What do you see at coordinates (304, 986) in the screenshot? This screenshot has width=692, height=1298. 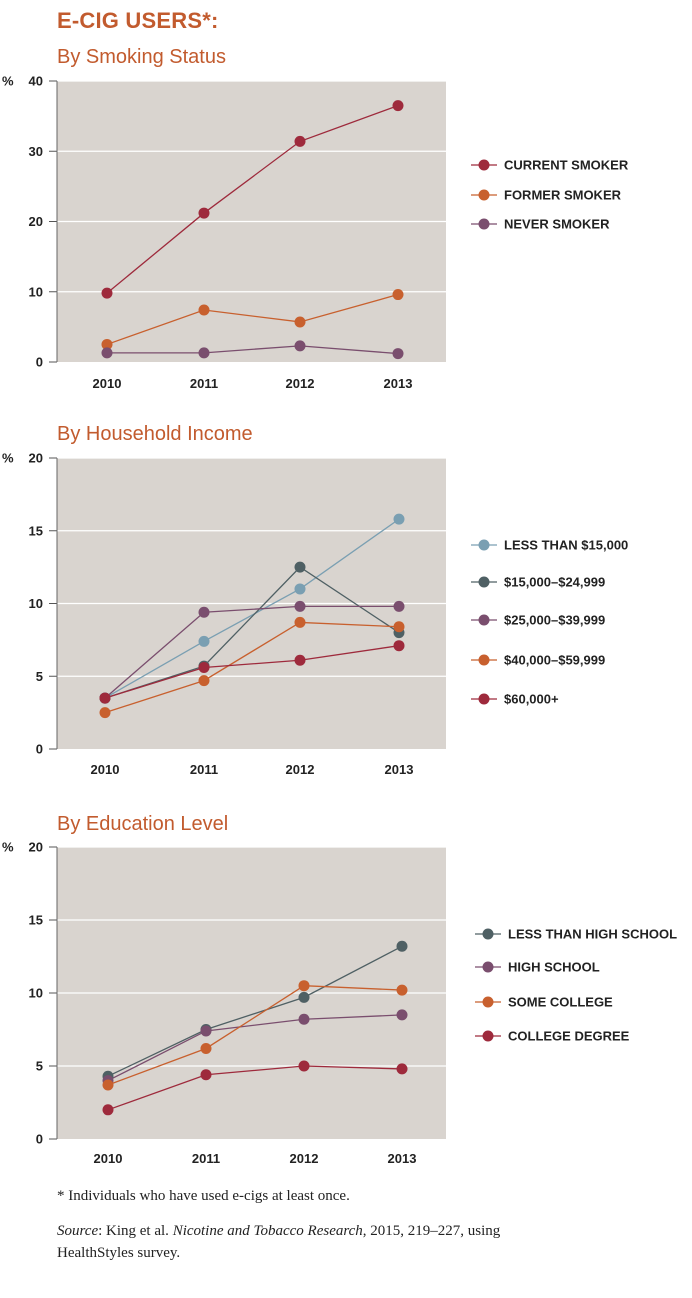 I see `data-point-some-college-2012` at bounding box center [304, 986].